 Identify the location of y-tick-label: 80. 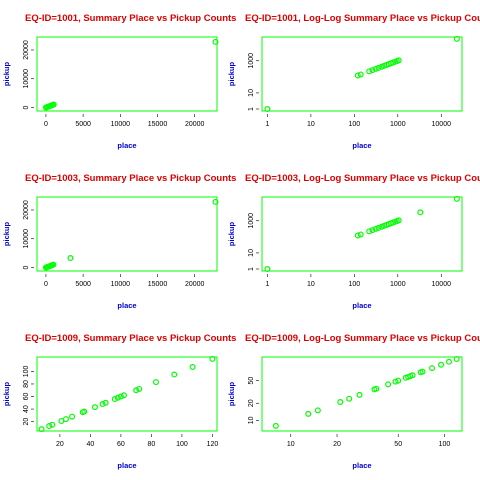
(26, 384).